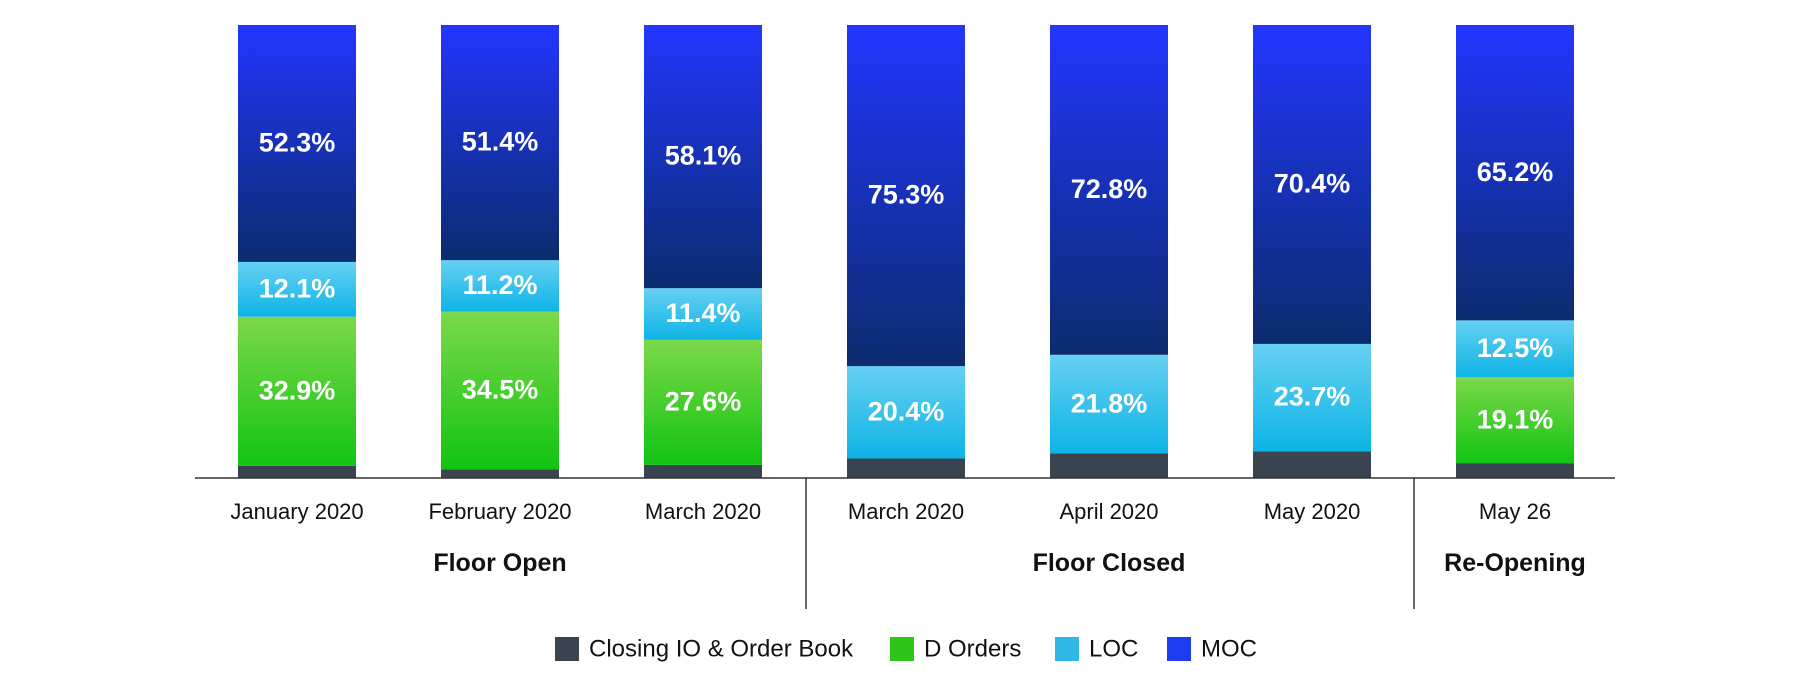 The width and height of the screenshot is (1800, 700). I want to click on data-label-loc-1: 12.1%, so click(297, 288).